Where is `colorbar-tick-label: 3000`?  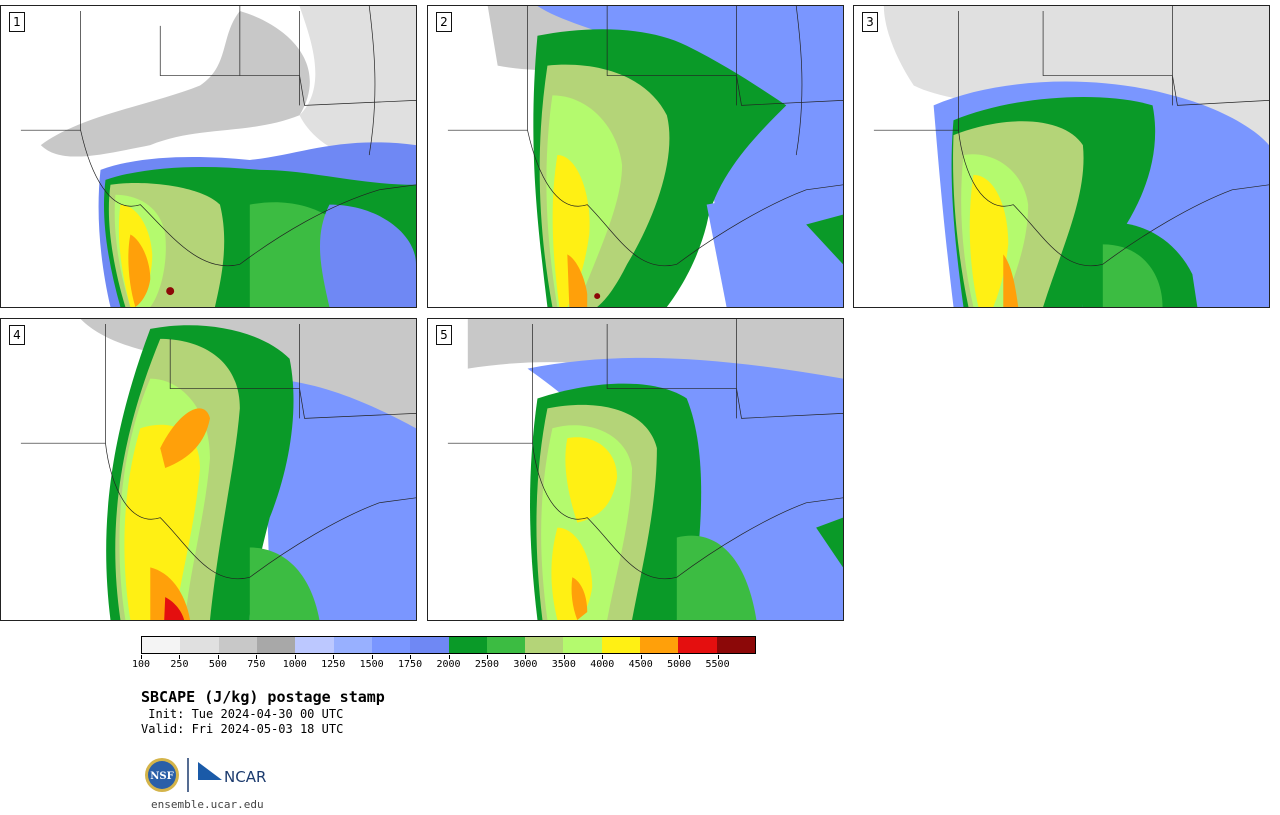 colorbar-tick-label: 3000 is located at coordinates (525, 664).